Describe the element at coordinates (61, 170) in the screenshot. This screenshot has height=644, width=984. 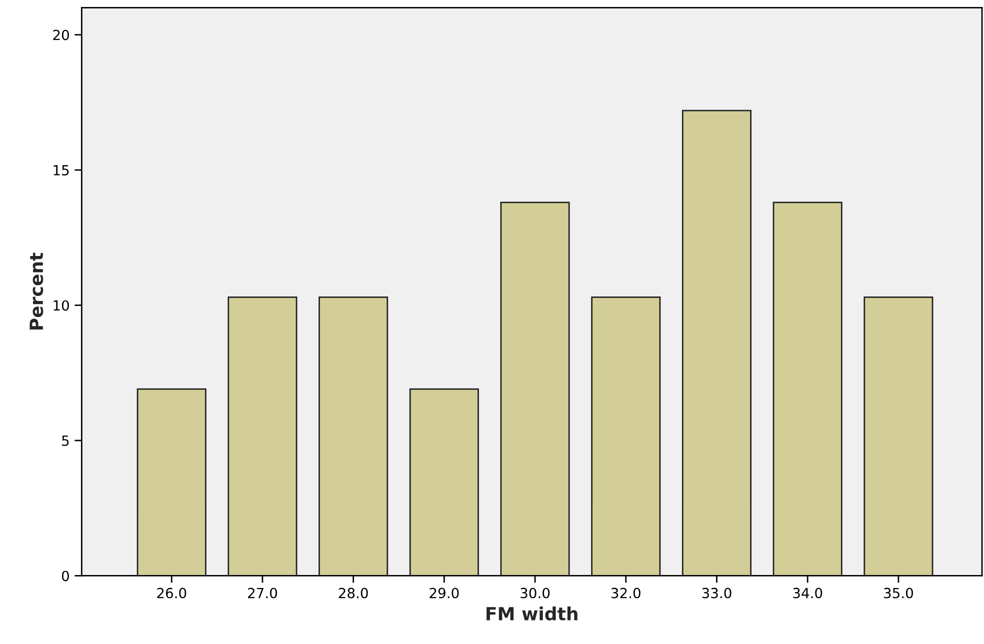
I see `y-tick-label: 15` at that location.